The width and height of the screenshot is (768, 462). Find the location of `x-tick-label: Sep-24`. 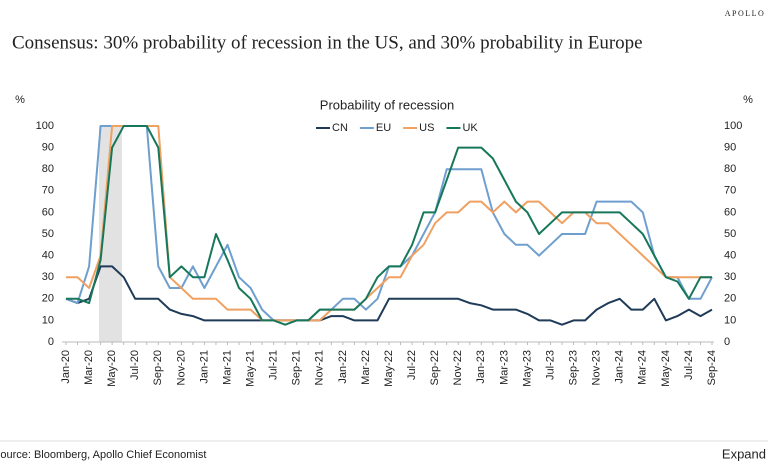

x-tick-label: Sep-24 is located at coordinates (712, 367).